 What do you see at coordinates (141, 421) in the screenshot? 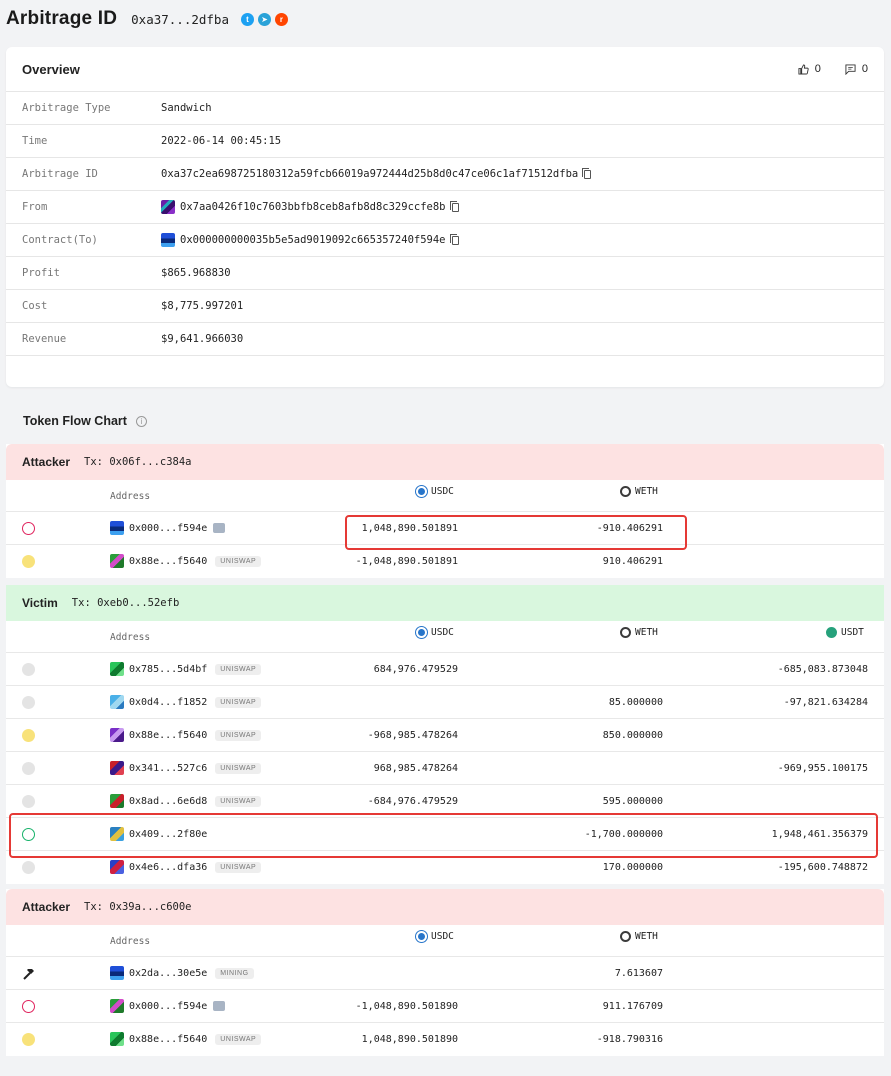
I see `info-icon: i` at bounding box center [141, 421].